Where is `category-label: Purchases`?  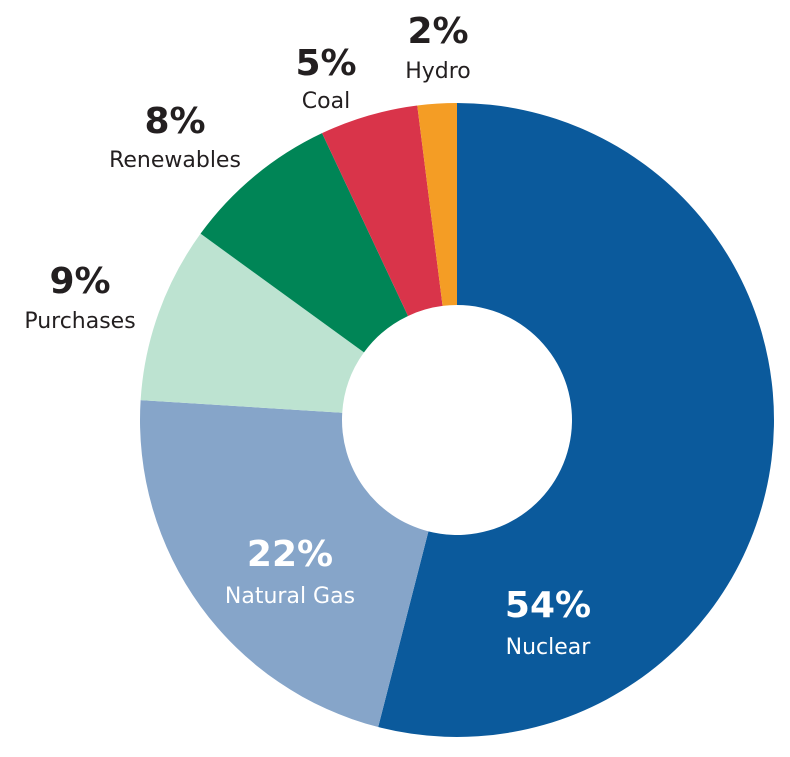 category-label: Purchases is located at coordinates (79, 321).